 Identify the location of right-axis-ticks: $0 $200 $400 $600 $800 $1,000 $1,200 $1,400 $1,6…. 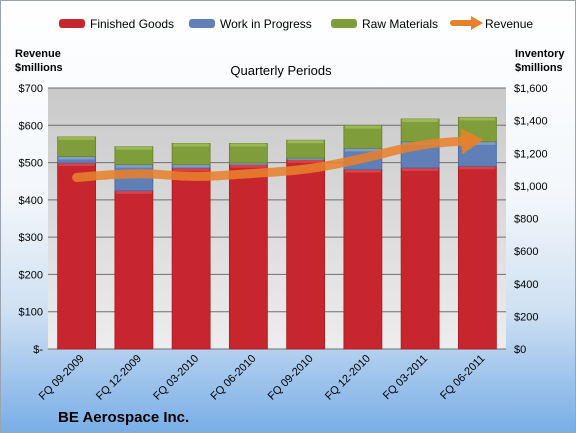
(531, 219).